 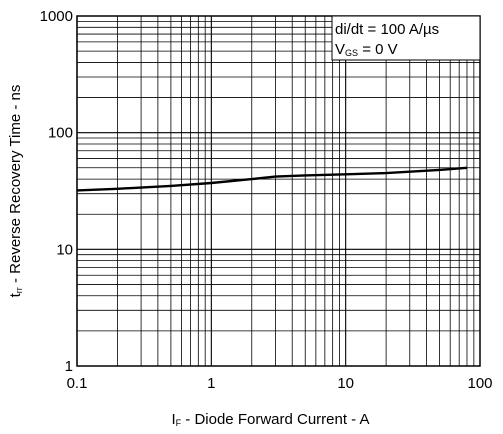 What do you see at coordinates (345, 383) in the screenshot?
I see `x-tick-label: 10` at bounding box center [345, 383].